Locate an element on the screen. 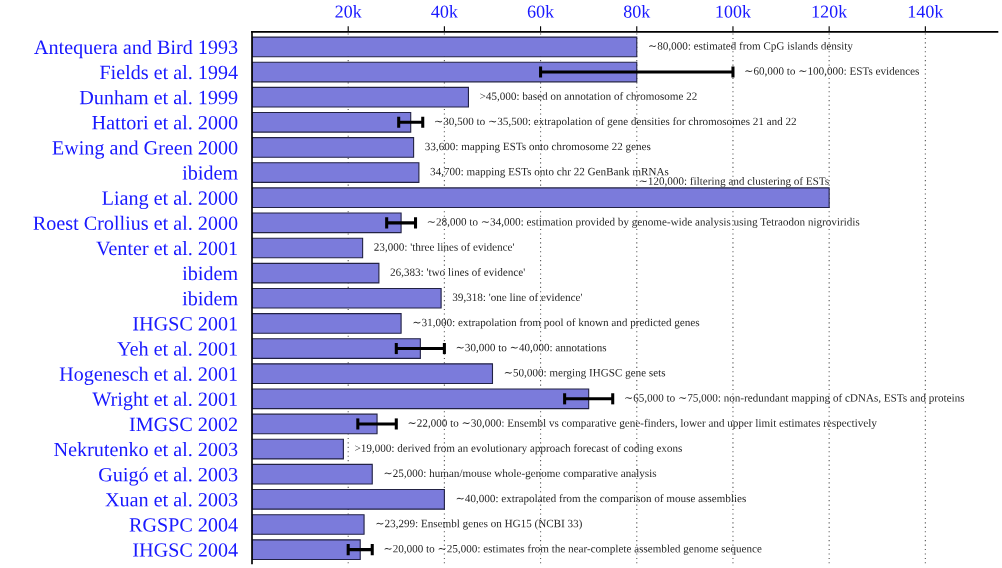 The image size is (1002, 568). annotation: ∼40,000: extrapolated from the comparison of mouse assemblies is located at coordinates (601, 499).